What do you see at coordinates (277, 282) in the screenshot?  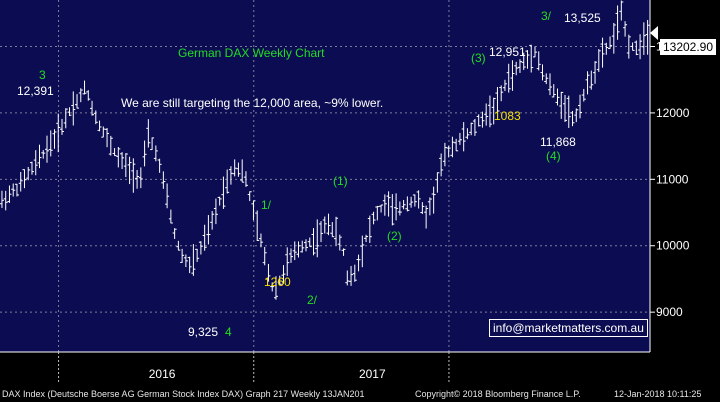 I see `points-label-1260: 1260` at bounding box center [277, 282].